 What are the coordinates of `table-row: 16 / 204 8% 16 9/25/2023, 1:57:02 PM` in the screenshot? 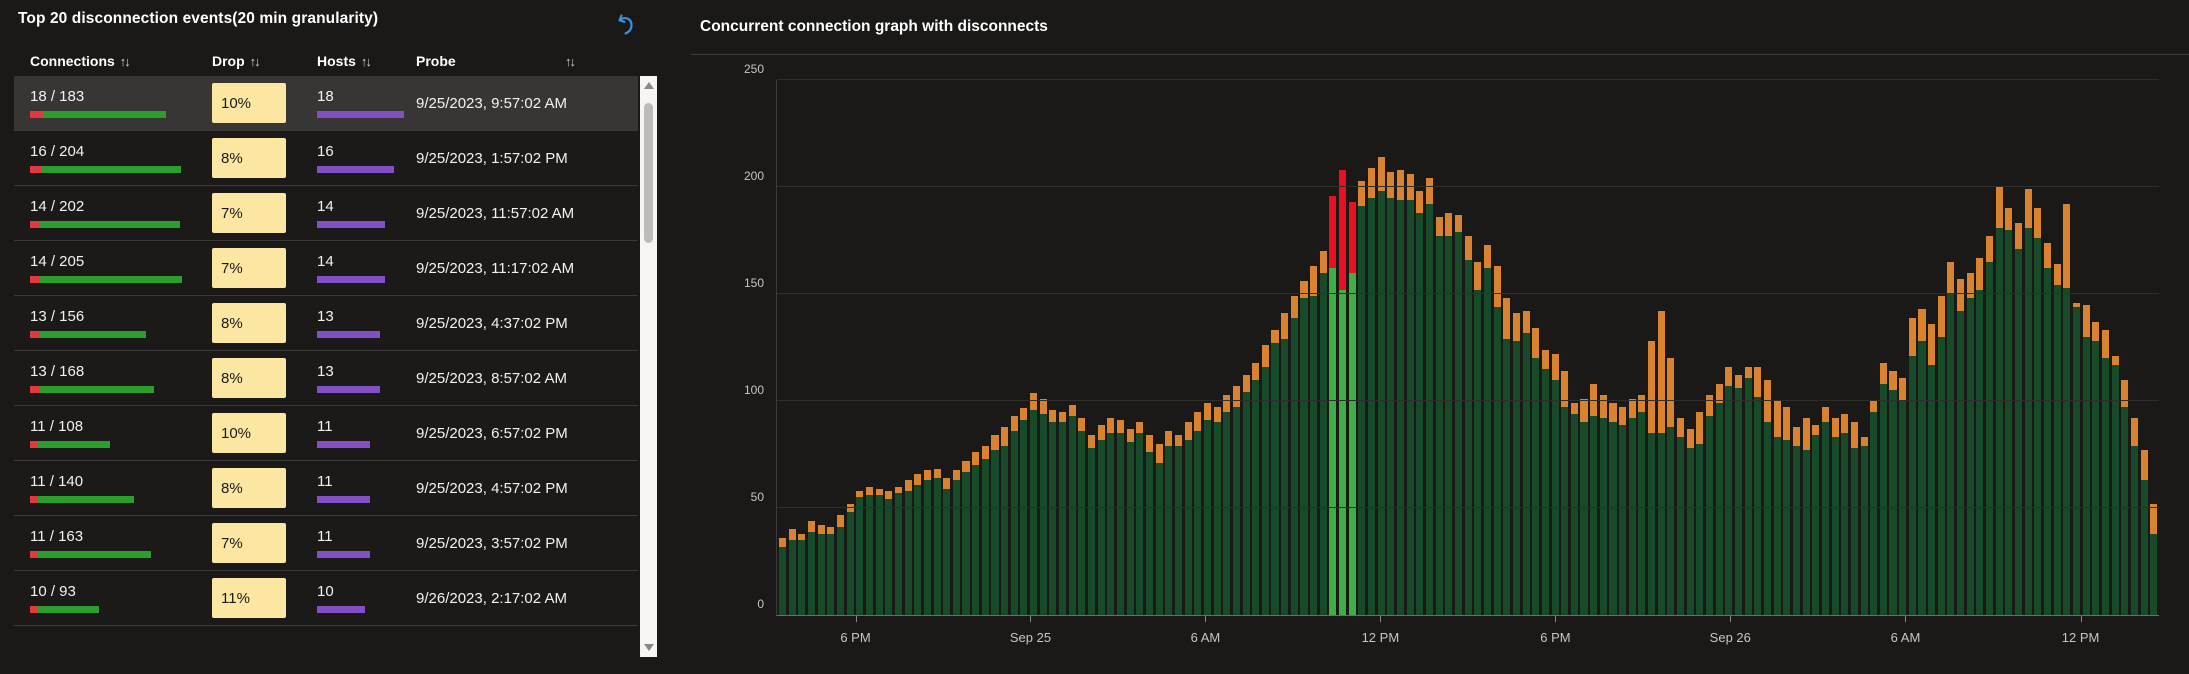 It's located at (326, 158).